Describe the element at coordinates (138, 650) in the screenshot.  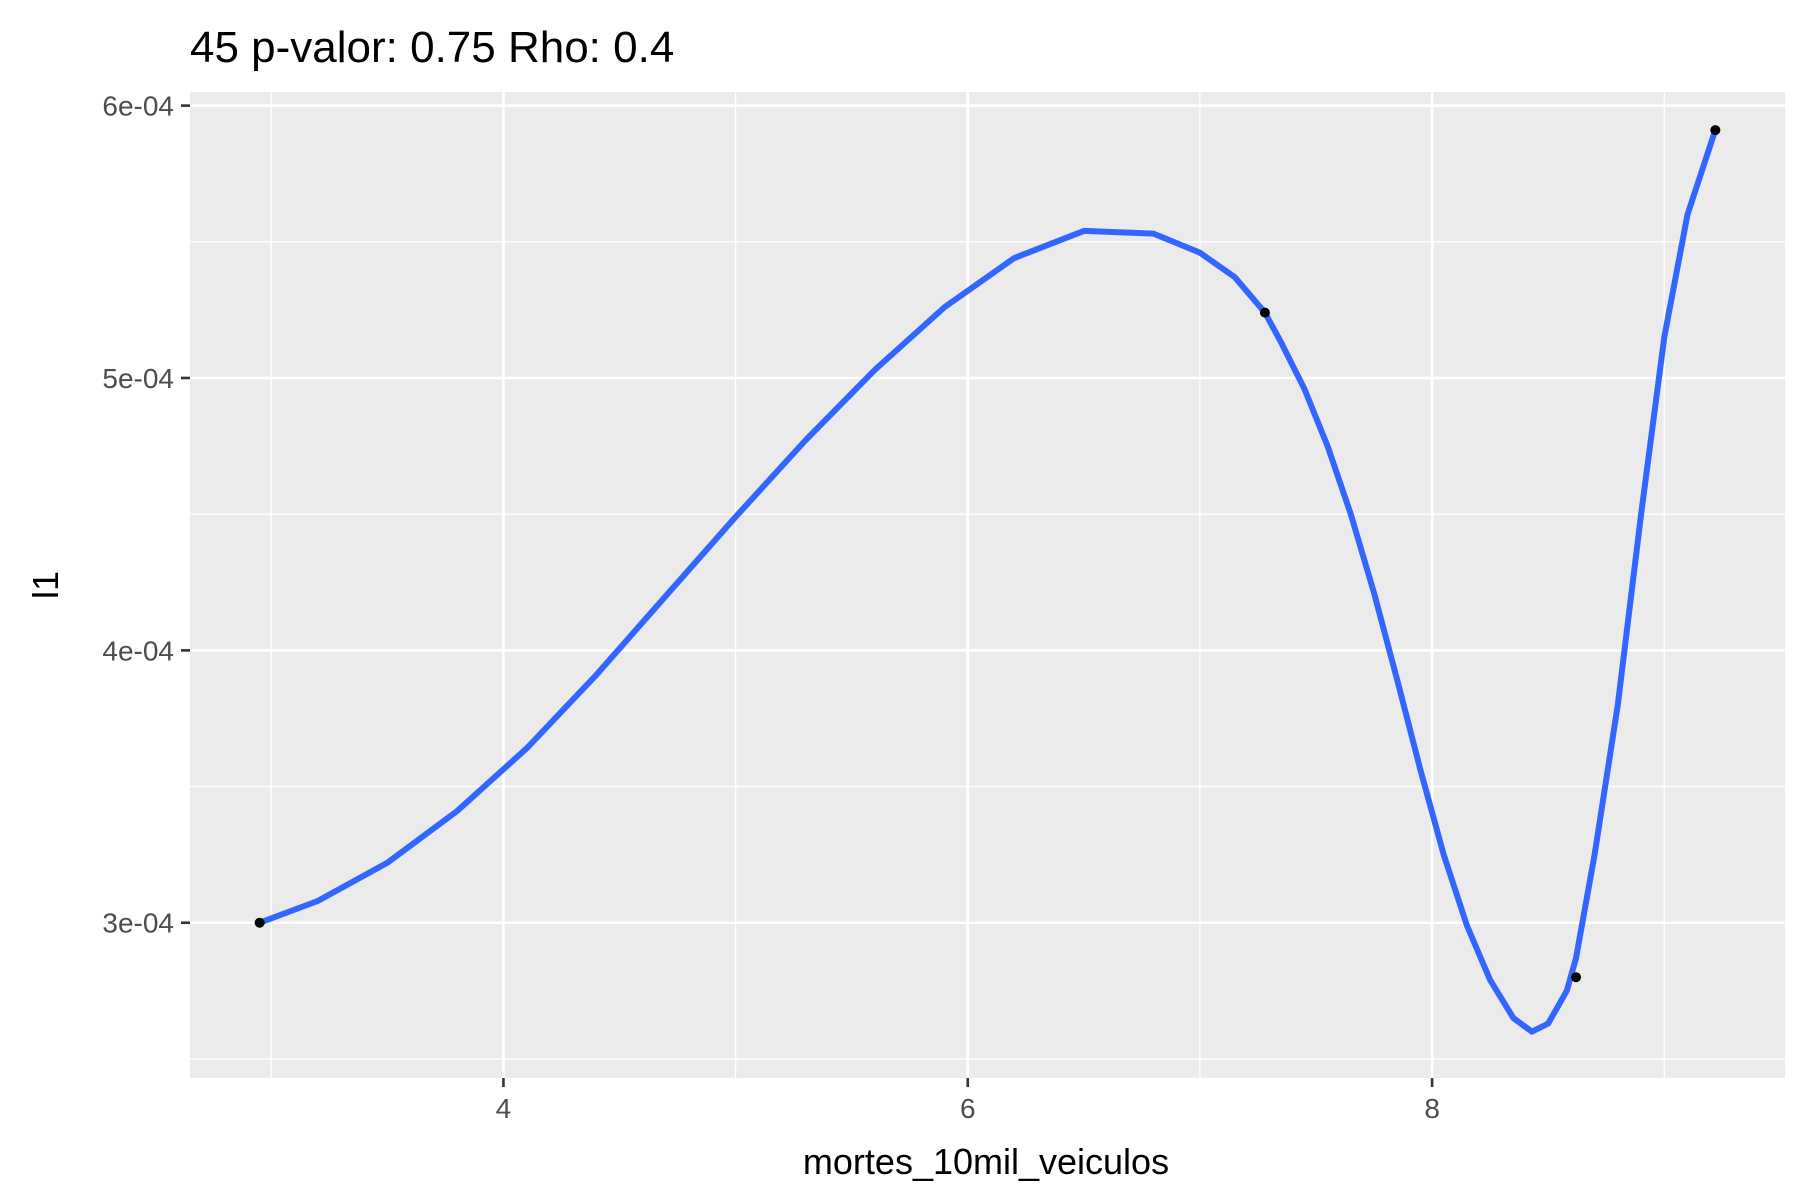
I see `y-tick-label: 4e-04` at that location.